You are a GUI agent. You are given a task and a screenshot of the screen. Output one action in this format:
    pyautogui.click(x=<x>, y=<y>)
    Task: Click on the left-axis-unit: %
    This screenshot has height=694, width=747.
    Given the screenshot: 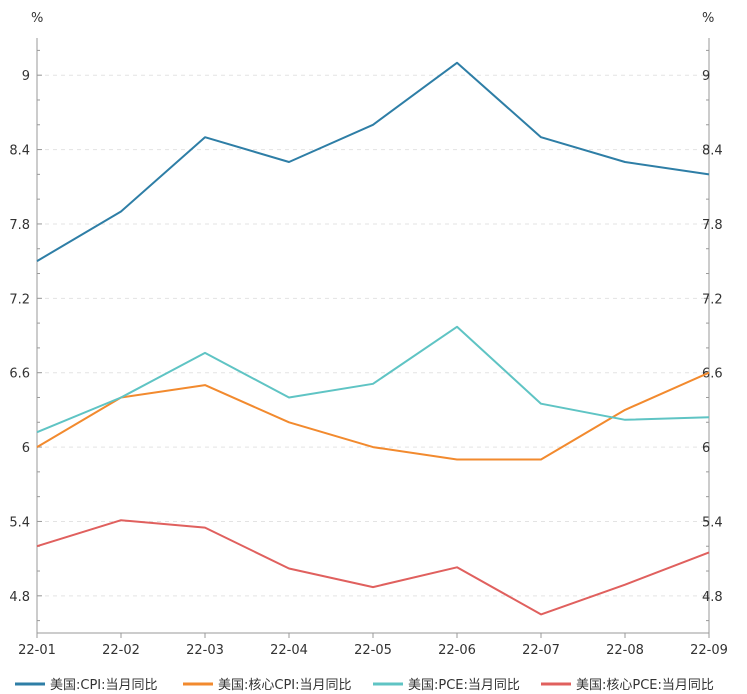 What is the action you would take?
    pyautogui.click(x=37, y=18)
    